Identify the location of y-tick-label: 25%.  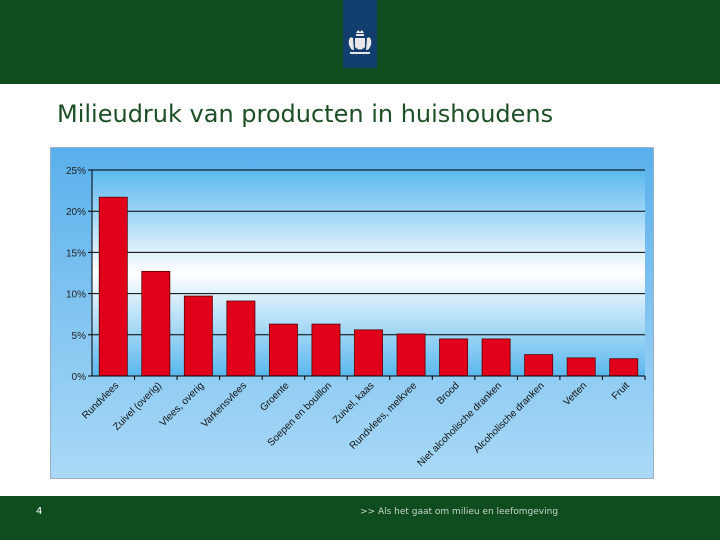
(76, 171).